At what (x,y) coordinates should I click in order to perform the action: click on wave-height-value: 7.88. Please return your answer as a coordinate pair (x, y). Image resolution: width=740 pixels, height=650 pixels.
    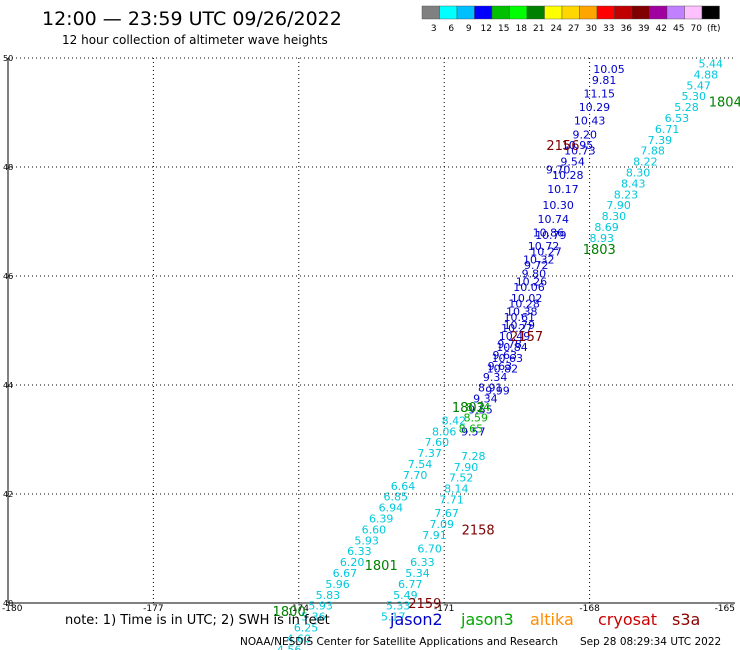
    Looking at the image, I should click on (652, 151).